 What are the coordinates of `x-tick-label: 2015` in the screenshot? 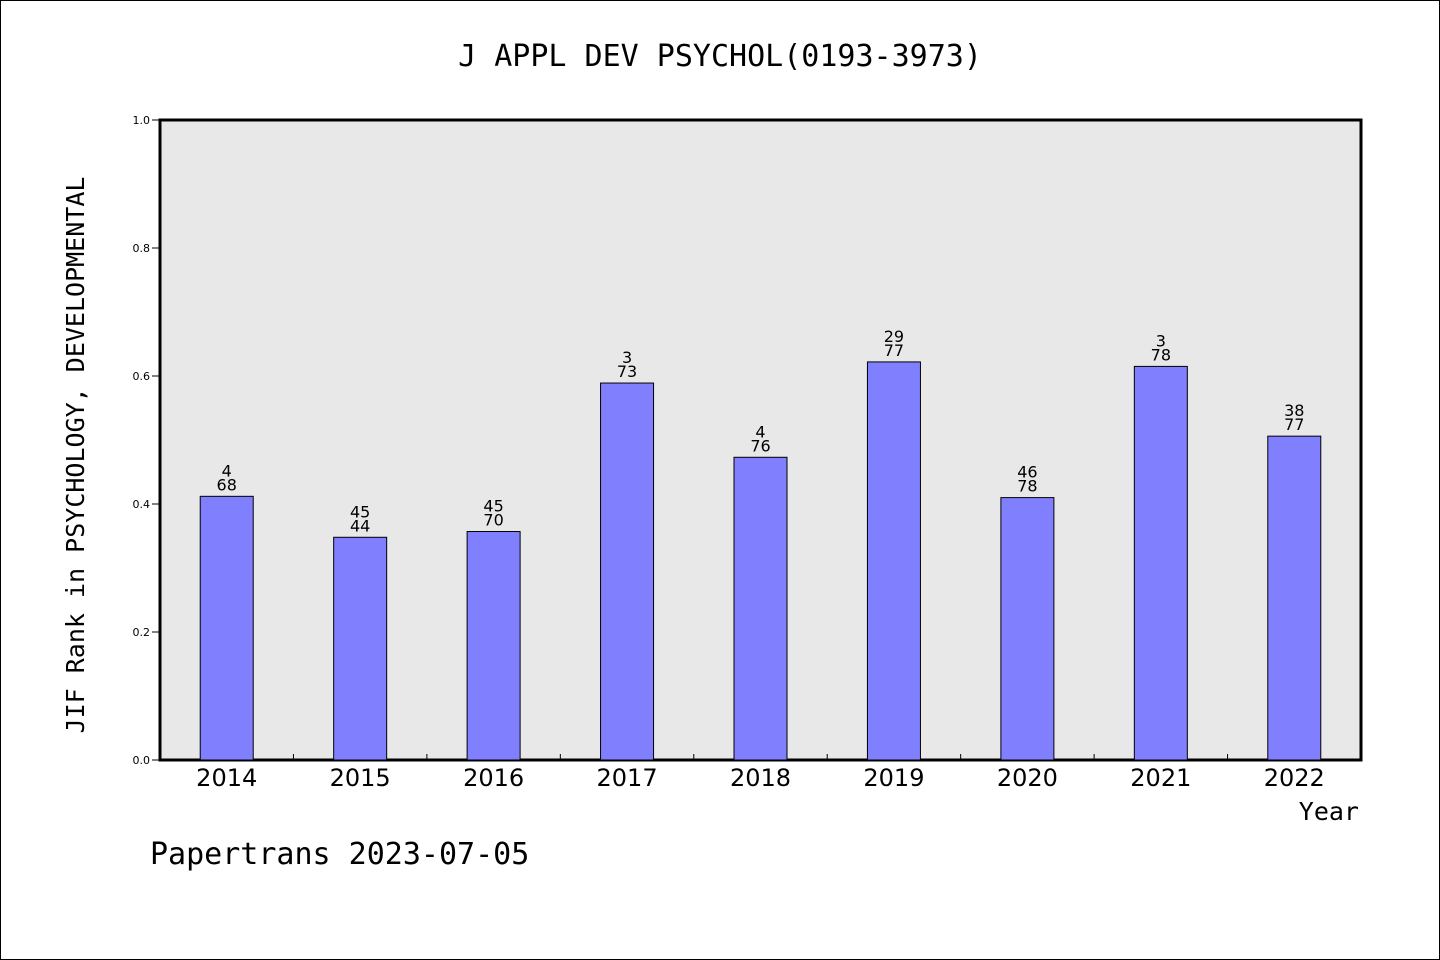 It's located at (360, 778).